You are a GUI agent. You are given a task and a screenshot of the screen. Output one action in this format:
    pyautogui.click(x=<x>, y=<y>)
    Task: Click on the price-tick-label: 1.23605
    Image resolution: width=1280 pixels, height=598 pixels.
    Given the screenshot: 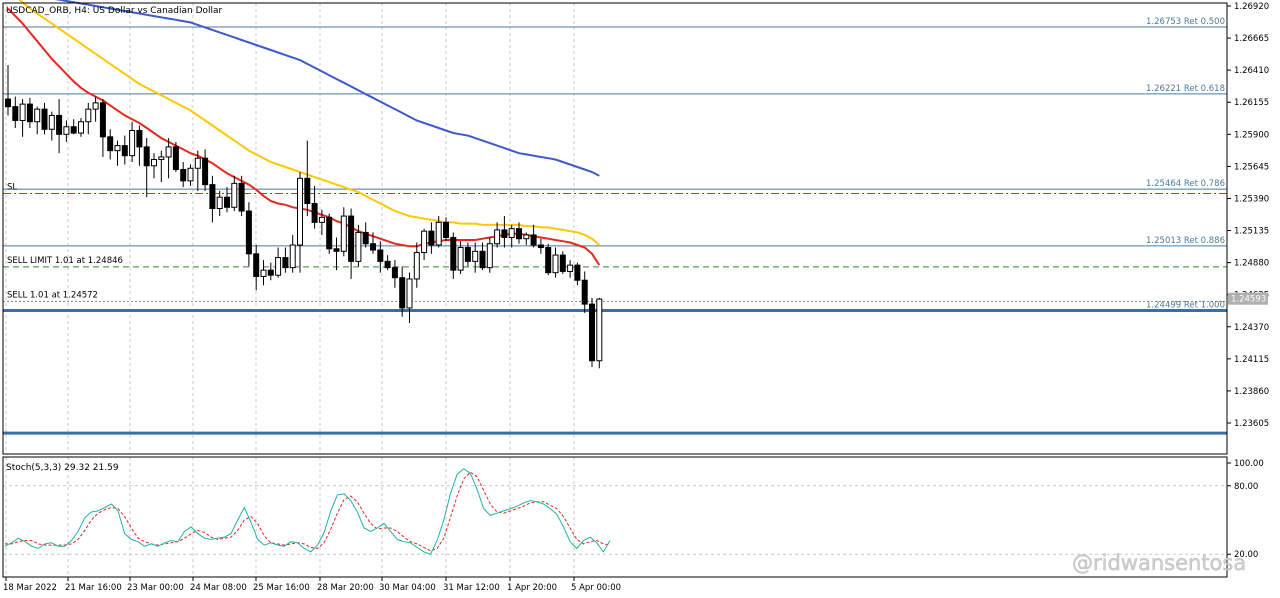 What is the action you would take?
    pyautogui.click(x=1251, y=424)
    